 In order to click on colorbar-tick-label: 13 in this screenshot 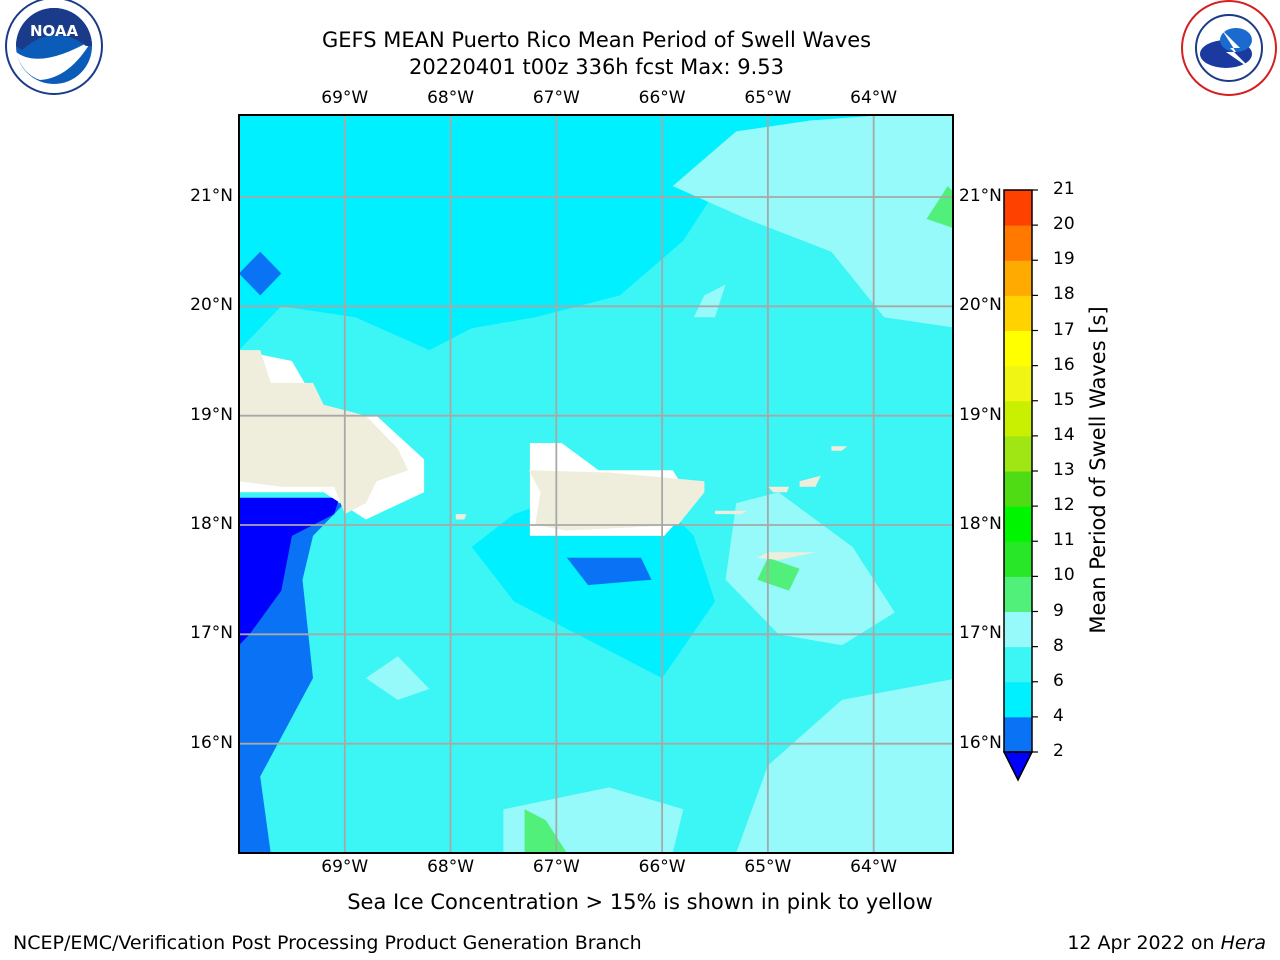, I will do `click(1064, 470)`.